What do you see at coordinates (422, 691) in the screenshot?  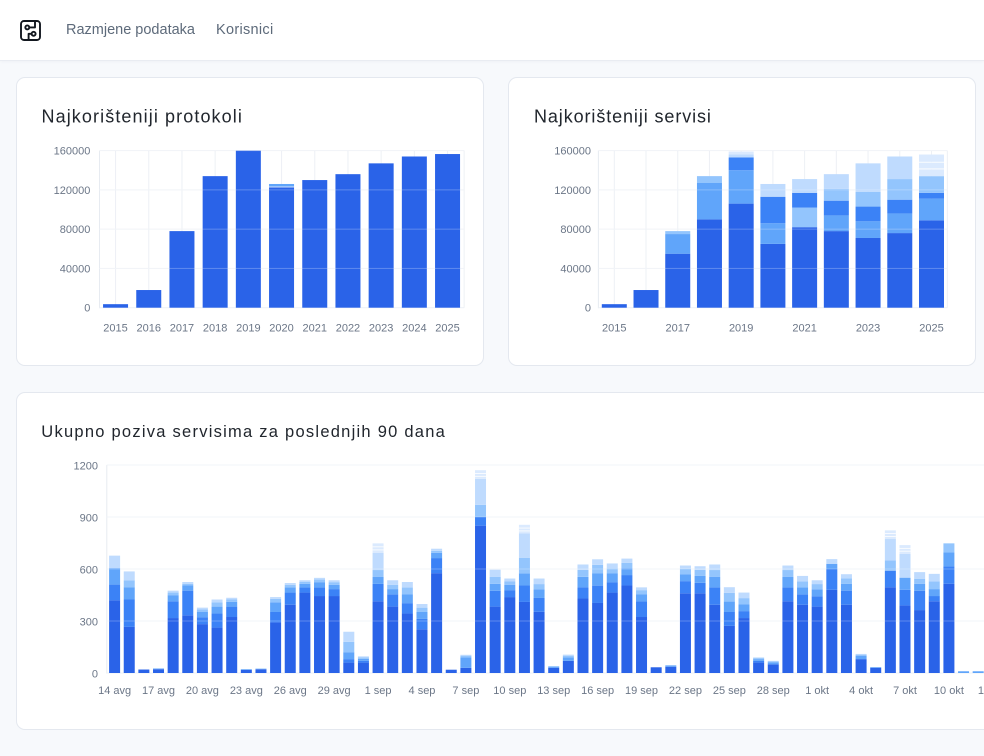 I see `svg-text: 4 sep` at bounding box center [422, 691].